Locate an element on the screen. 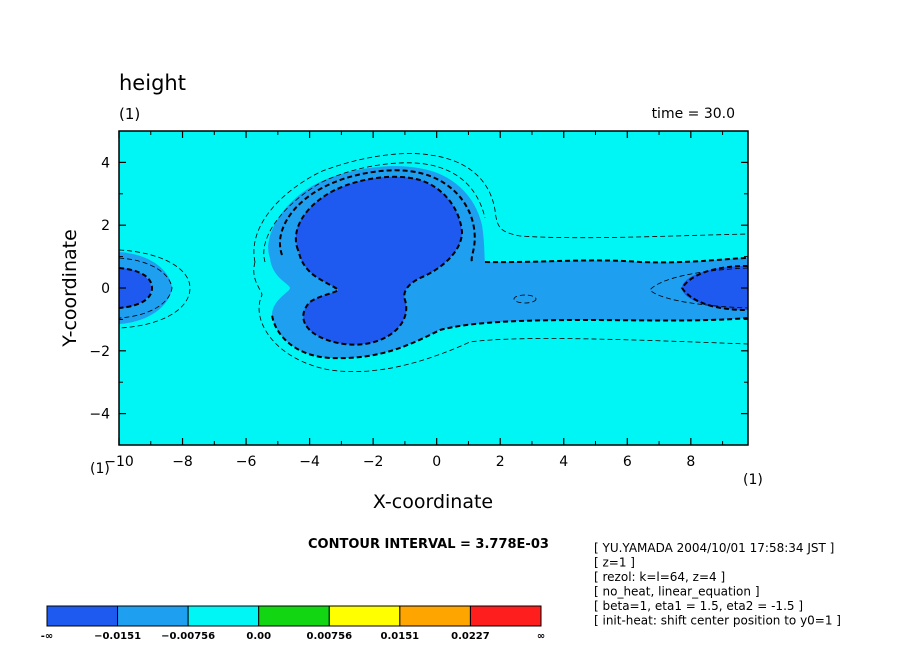 Image resolution: width=904 pixels, height=654 pixels. contour-bold-right-low is located at coordinates (714, 288).